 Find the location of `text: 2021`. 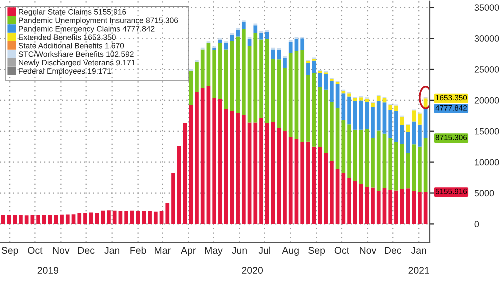

text: 2021 is located at coordinates (419, 270).